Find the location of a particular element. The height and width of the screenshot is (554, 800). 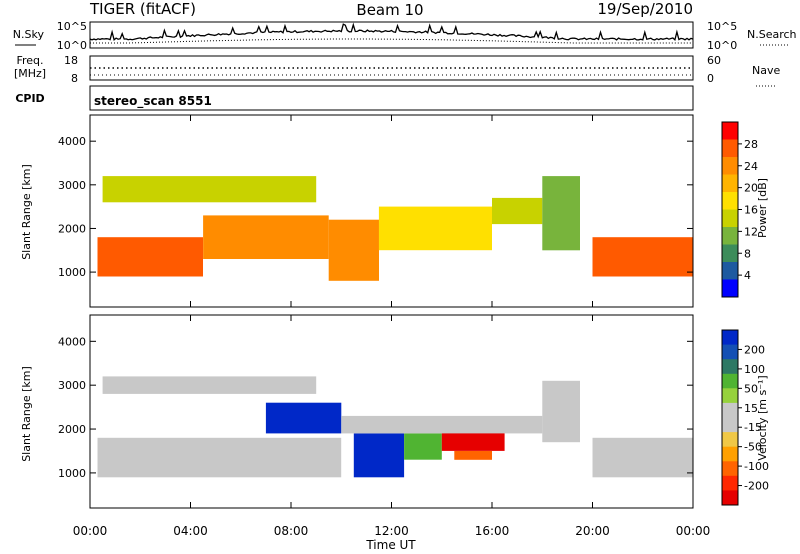

noise-panel-frame is located at coordinates (391, 35).